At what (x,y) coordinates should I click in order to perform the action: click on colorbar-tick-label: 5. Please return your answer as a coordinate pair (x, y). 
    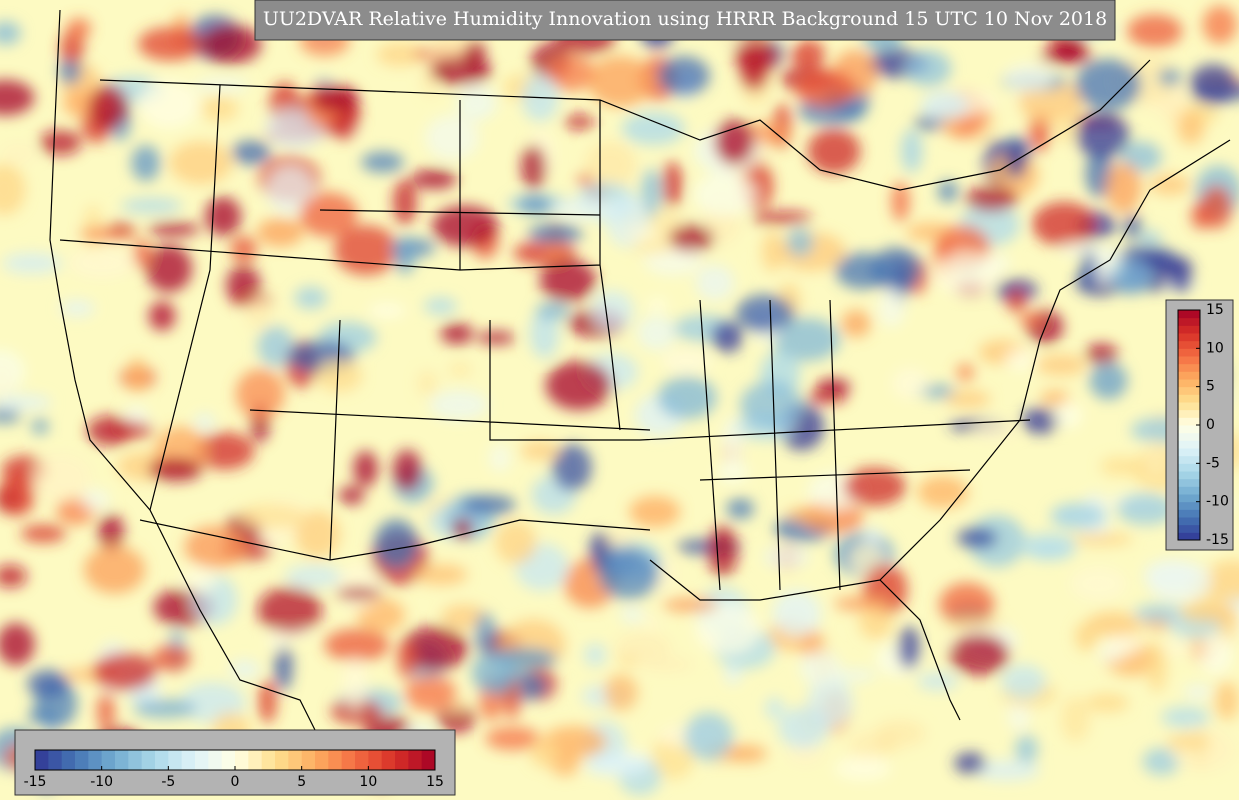
    Looking at the image, I should click on (1210, 387).